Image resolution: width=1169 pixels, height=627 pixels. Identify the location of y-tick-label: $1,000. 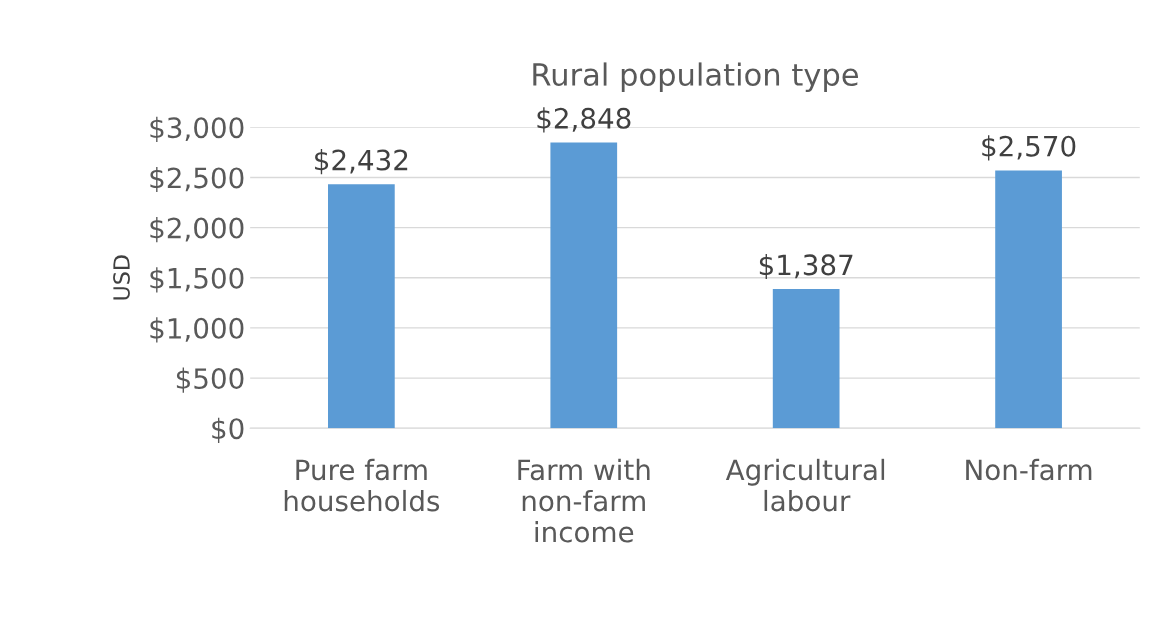
(197, 330).